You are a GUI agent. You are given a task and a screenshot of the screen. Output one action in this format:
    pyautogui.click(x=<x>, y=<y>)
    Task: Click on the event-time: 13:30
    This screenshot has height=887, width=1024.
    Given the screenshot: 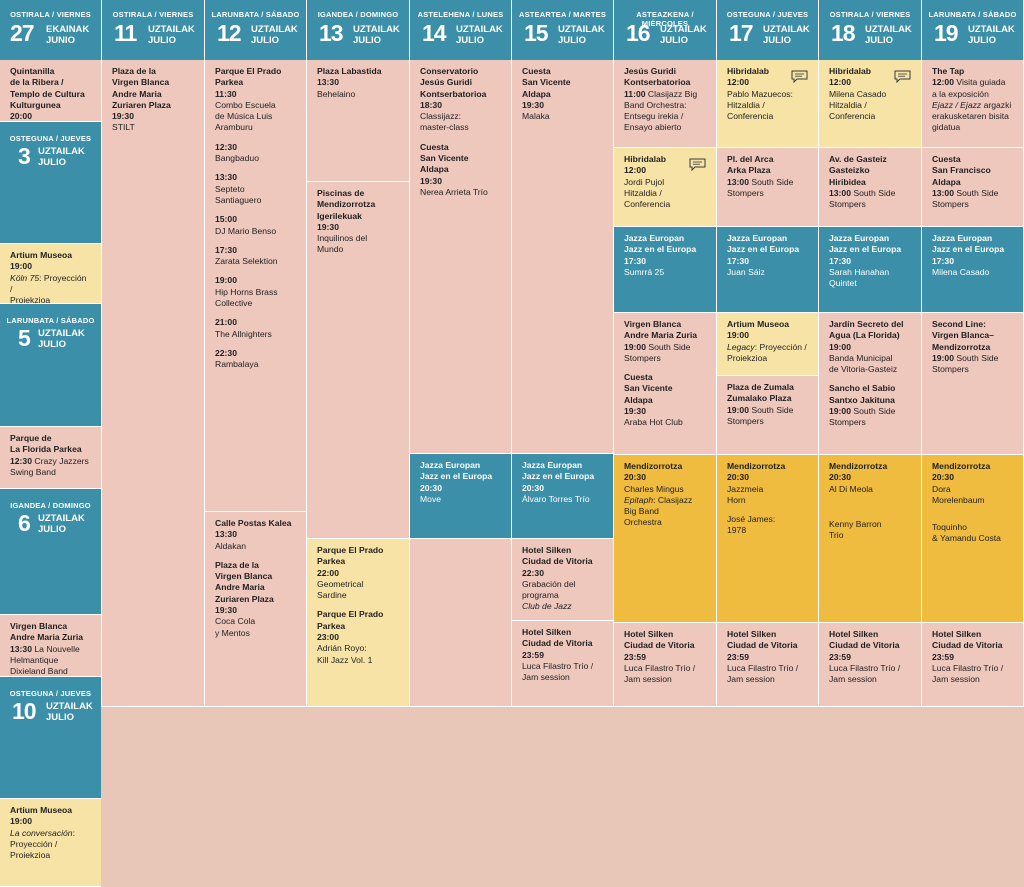 What is the action you would take?
    pyautogui.click(x=226, y=534)
    